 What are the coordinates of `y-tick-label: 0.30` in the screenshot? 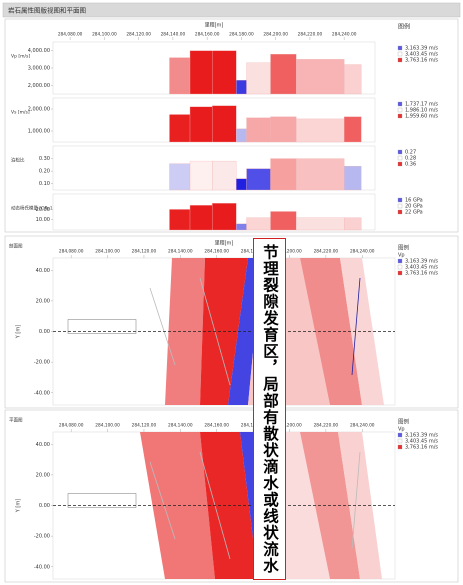 It's located at (44, 159).